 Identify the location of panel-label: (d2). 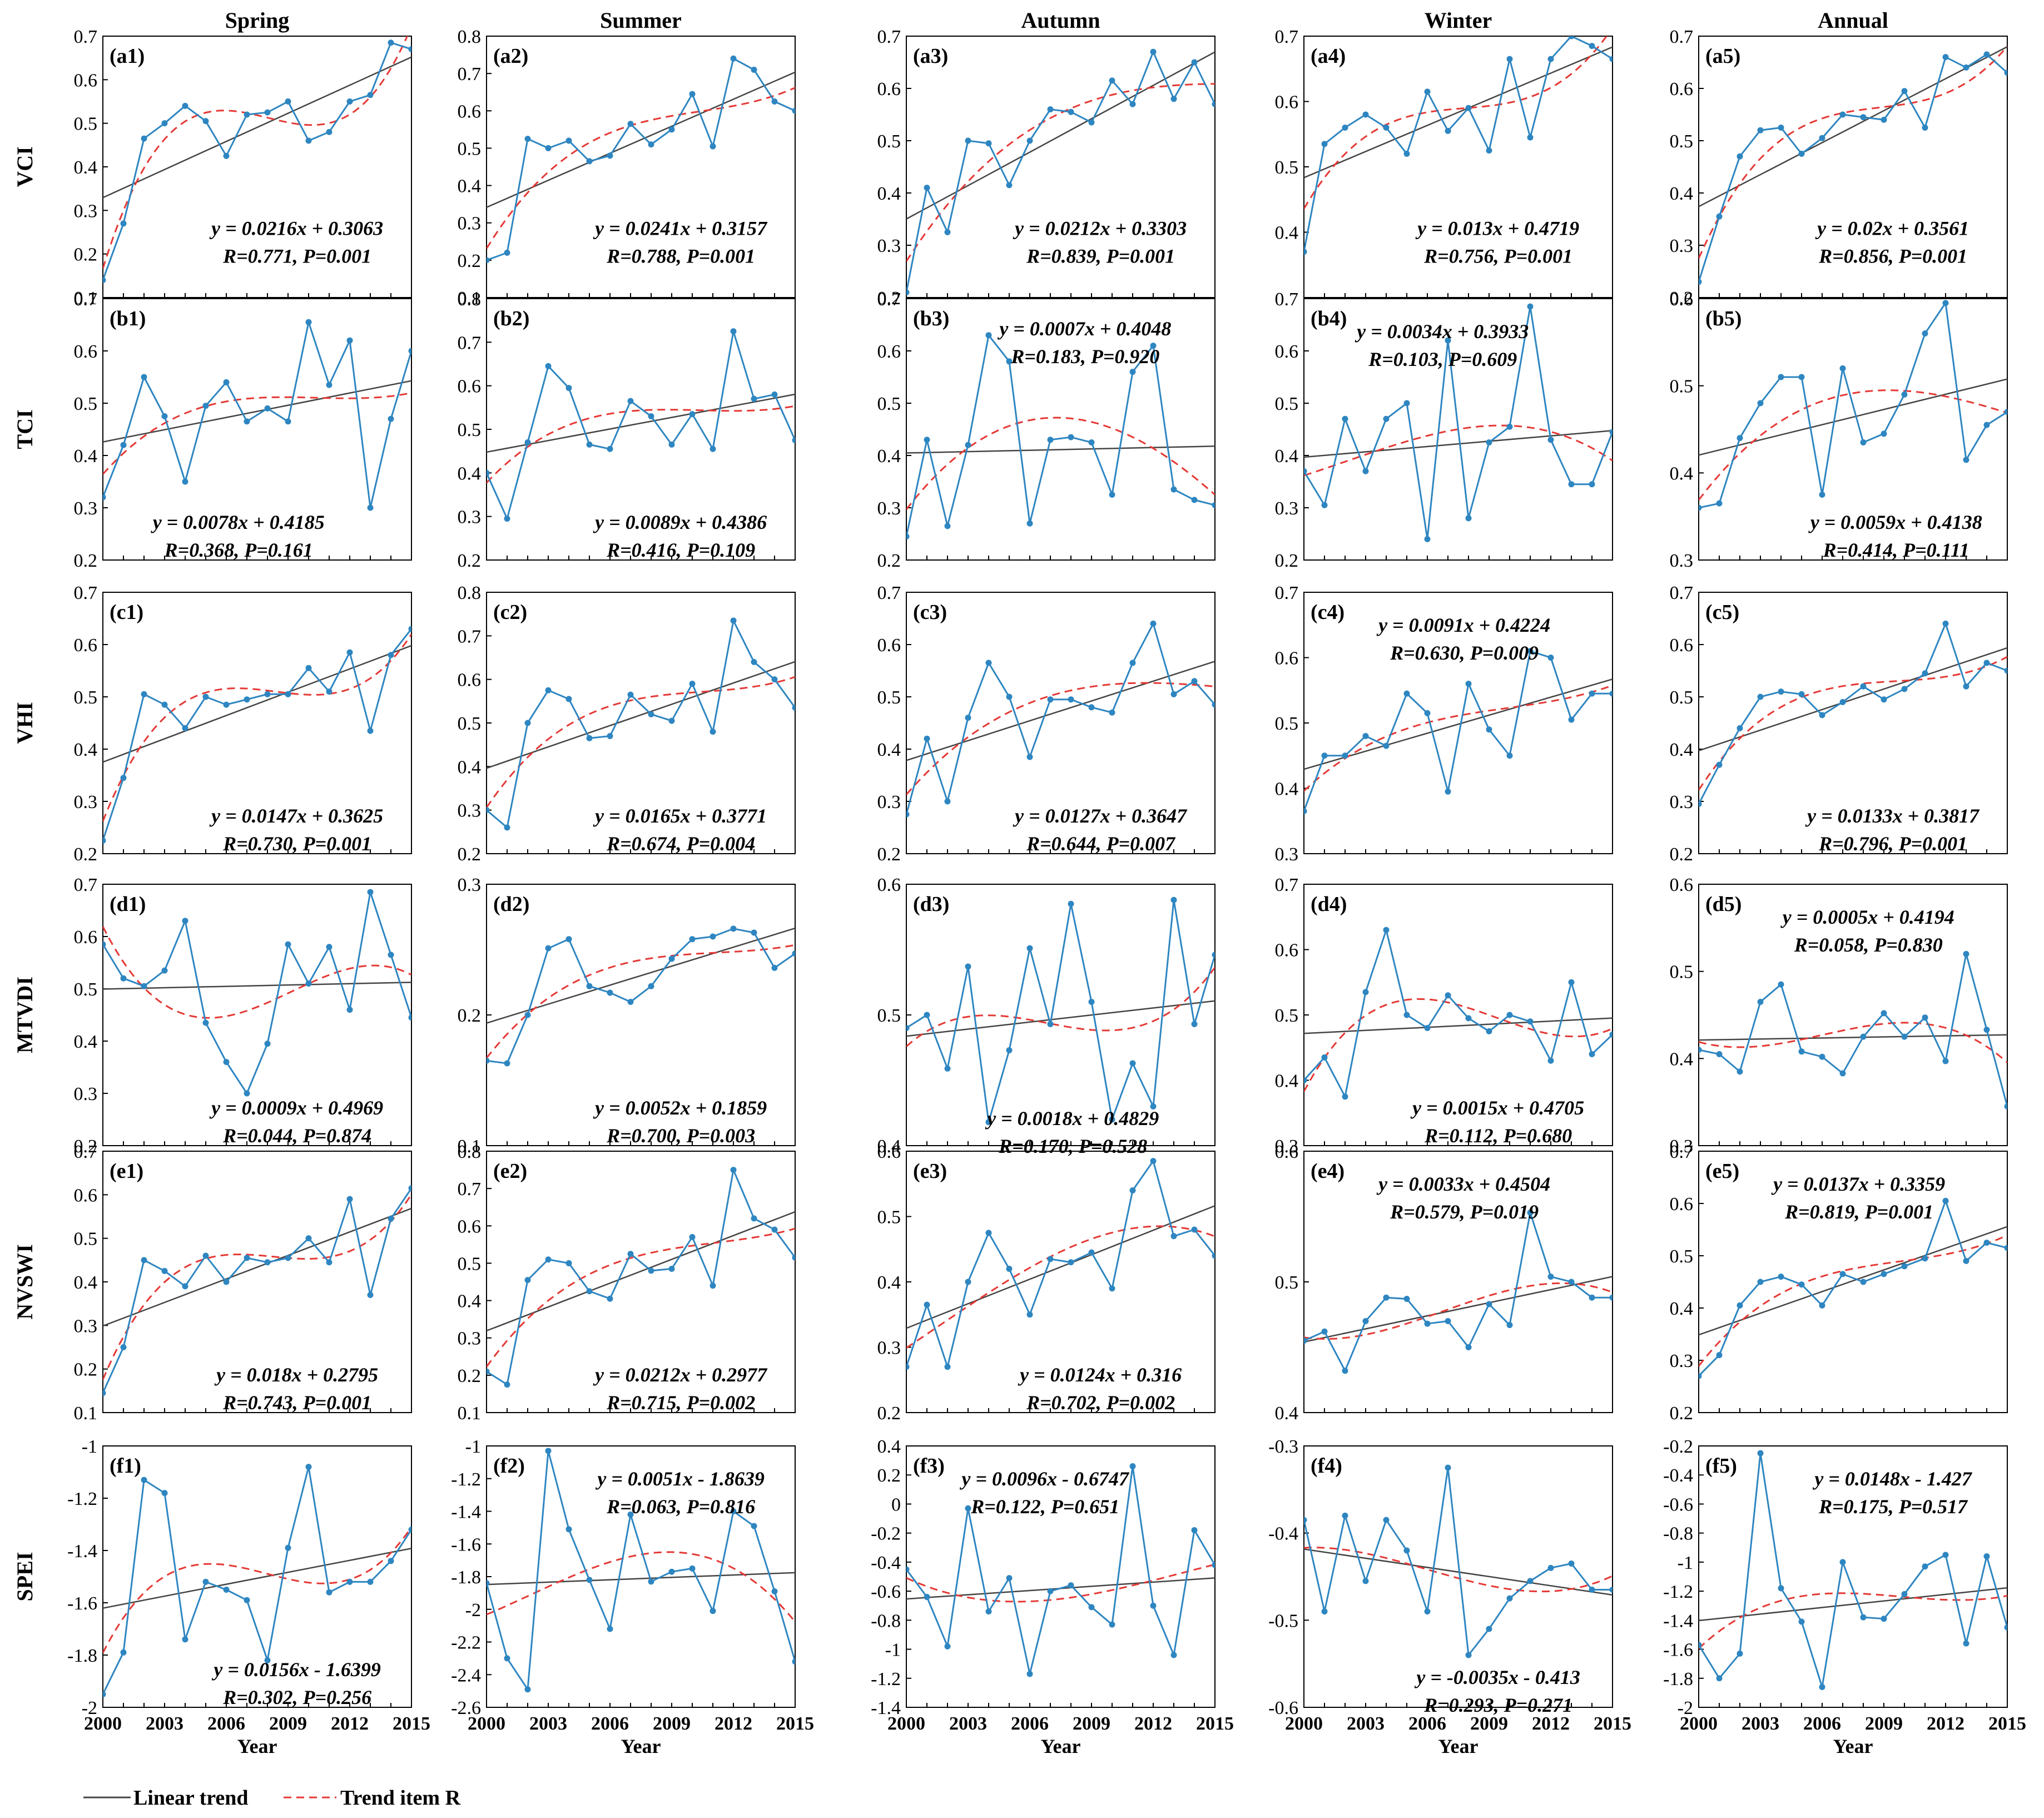
(511, 904).